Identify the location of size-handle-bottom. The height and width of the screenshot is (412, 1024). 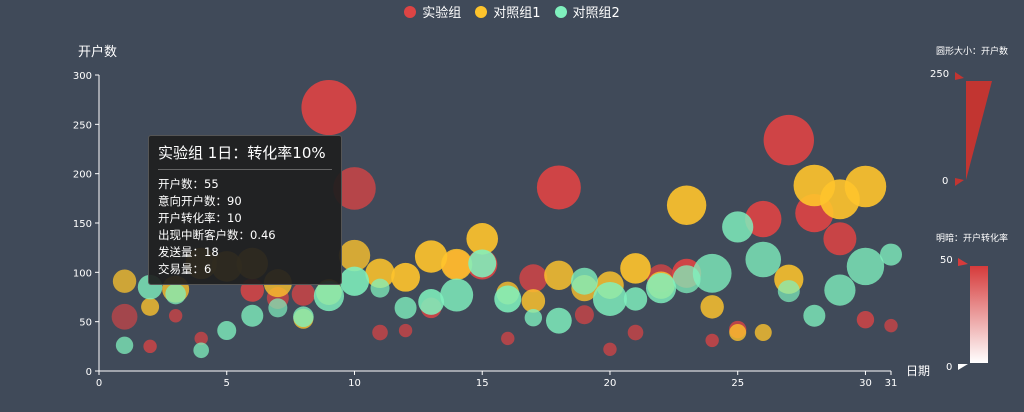
(959, 182).